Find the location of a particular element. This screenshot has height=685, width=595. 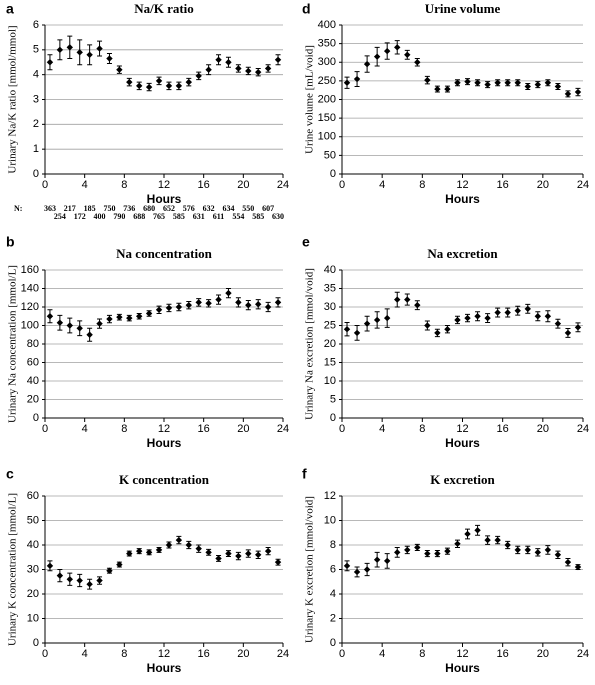

n-count: 607 is located at coordinates (268, 208).